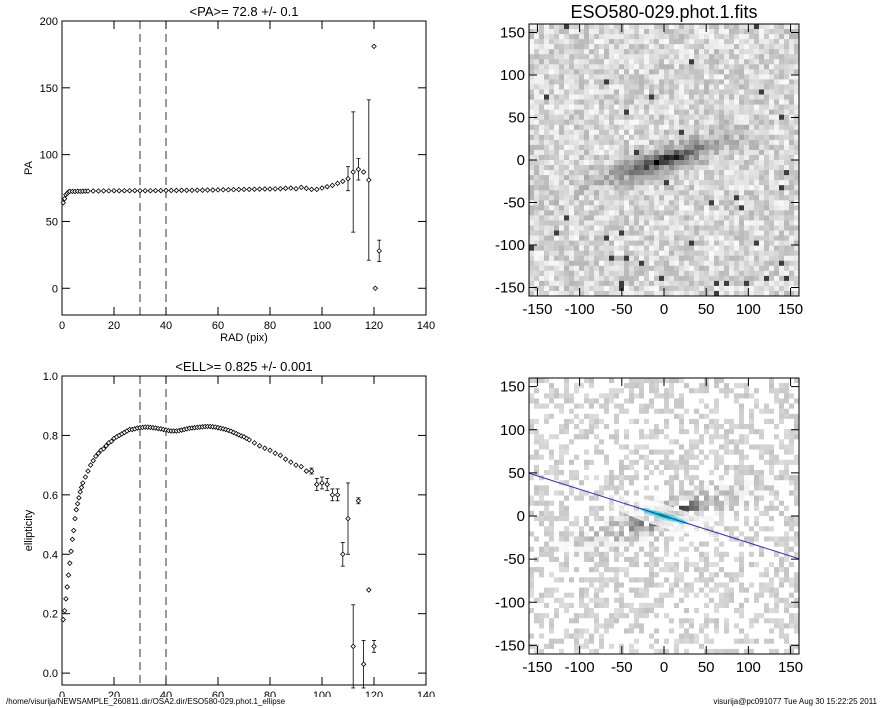 The height and width of the screenshot is (708, 885). I want to click on image-title: ESO580-029.phot.1.fits, so click(663, 12).